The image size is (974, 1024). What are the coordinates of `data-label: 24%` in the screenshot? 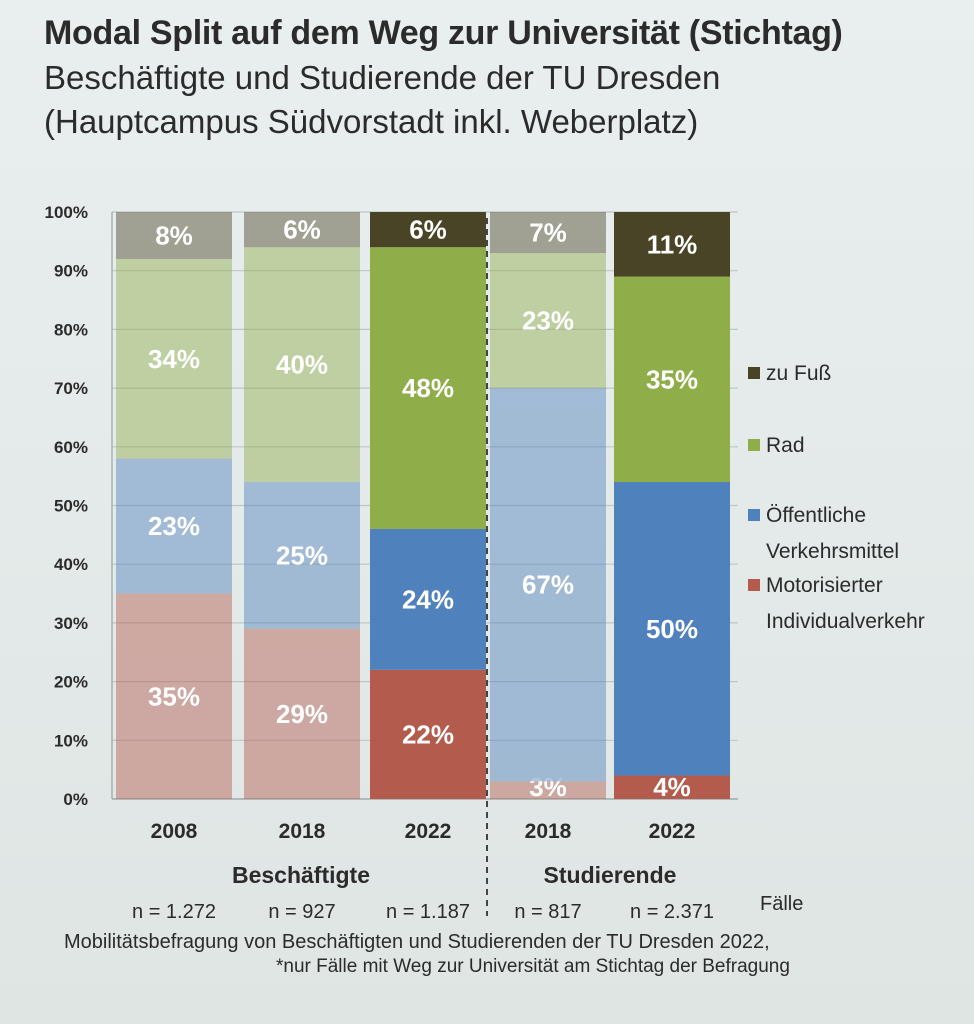 It's located at (428, 599).